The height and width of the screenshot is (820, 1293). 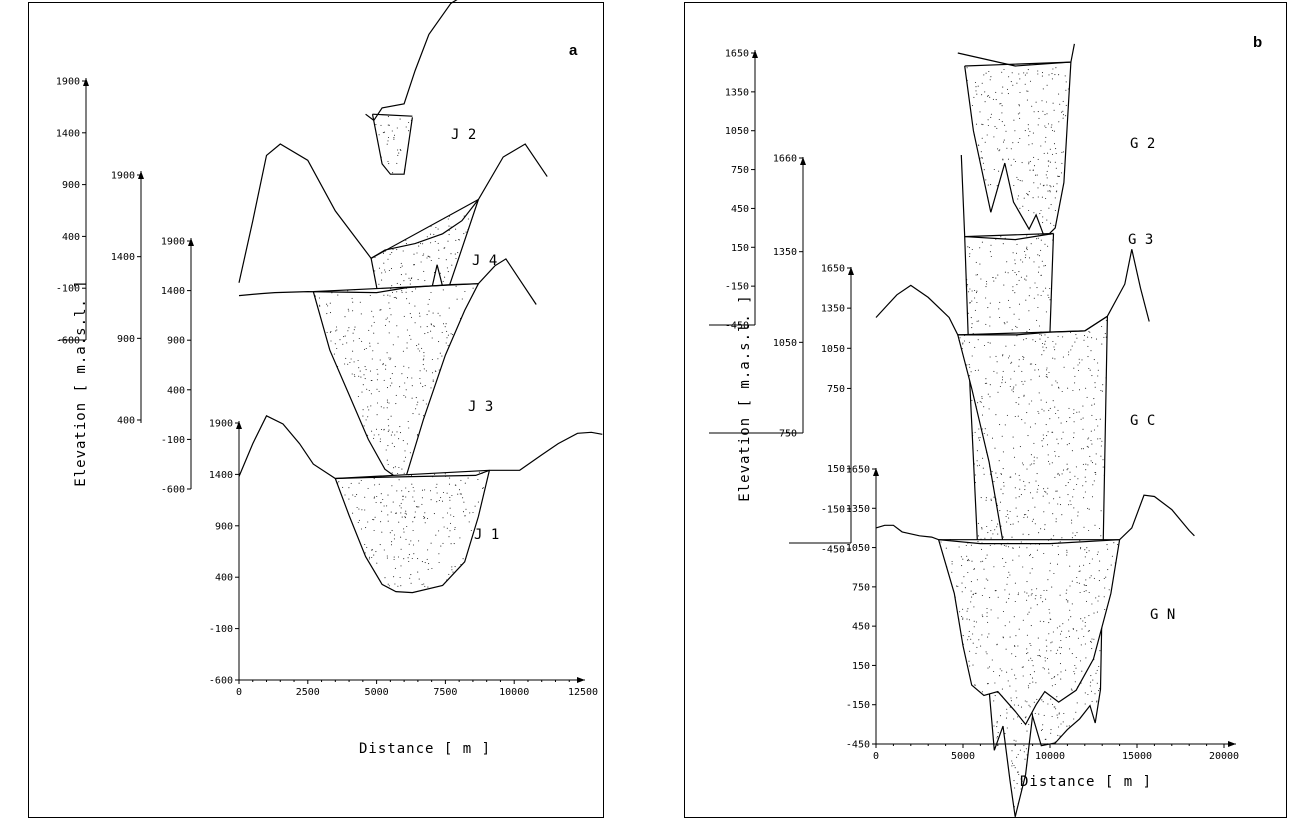 What do you see at coordinates (858, 745) in the screenshot?
I see `y-tick-label: -450` at bounding box center [858, 745].